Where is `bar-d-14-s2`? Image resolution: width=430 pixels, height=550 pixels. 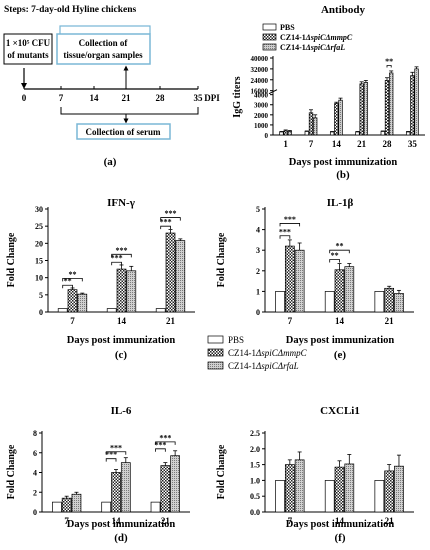 bar-d-14-s2 is located at coordinates (125, 487).